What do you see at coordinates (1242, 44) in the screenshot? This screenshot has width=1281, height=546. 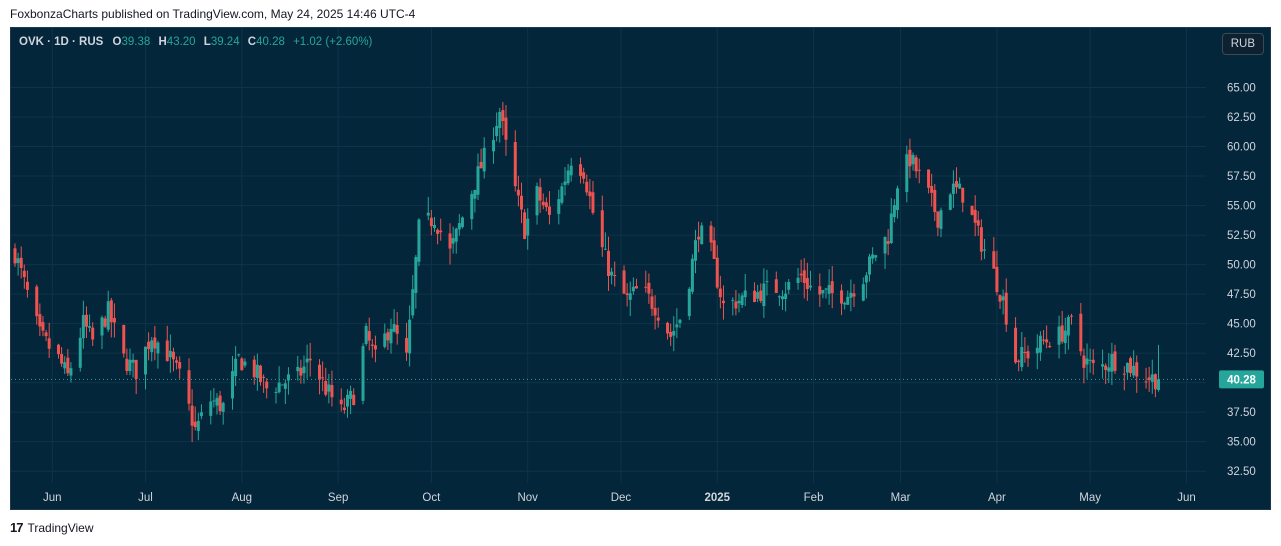 I see `currency-button: RUB` at bounding box center [1242, 44].